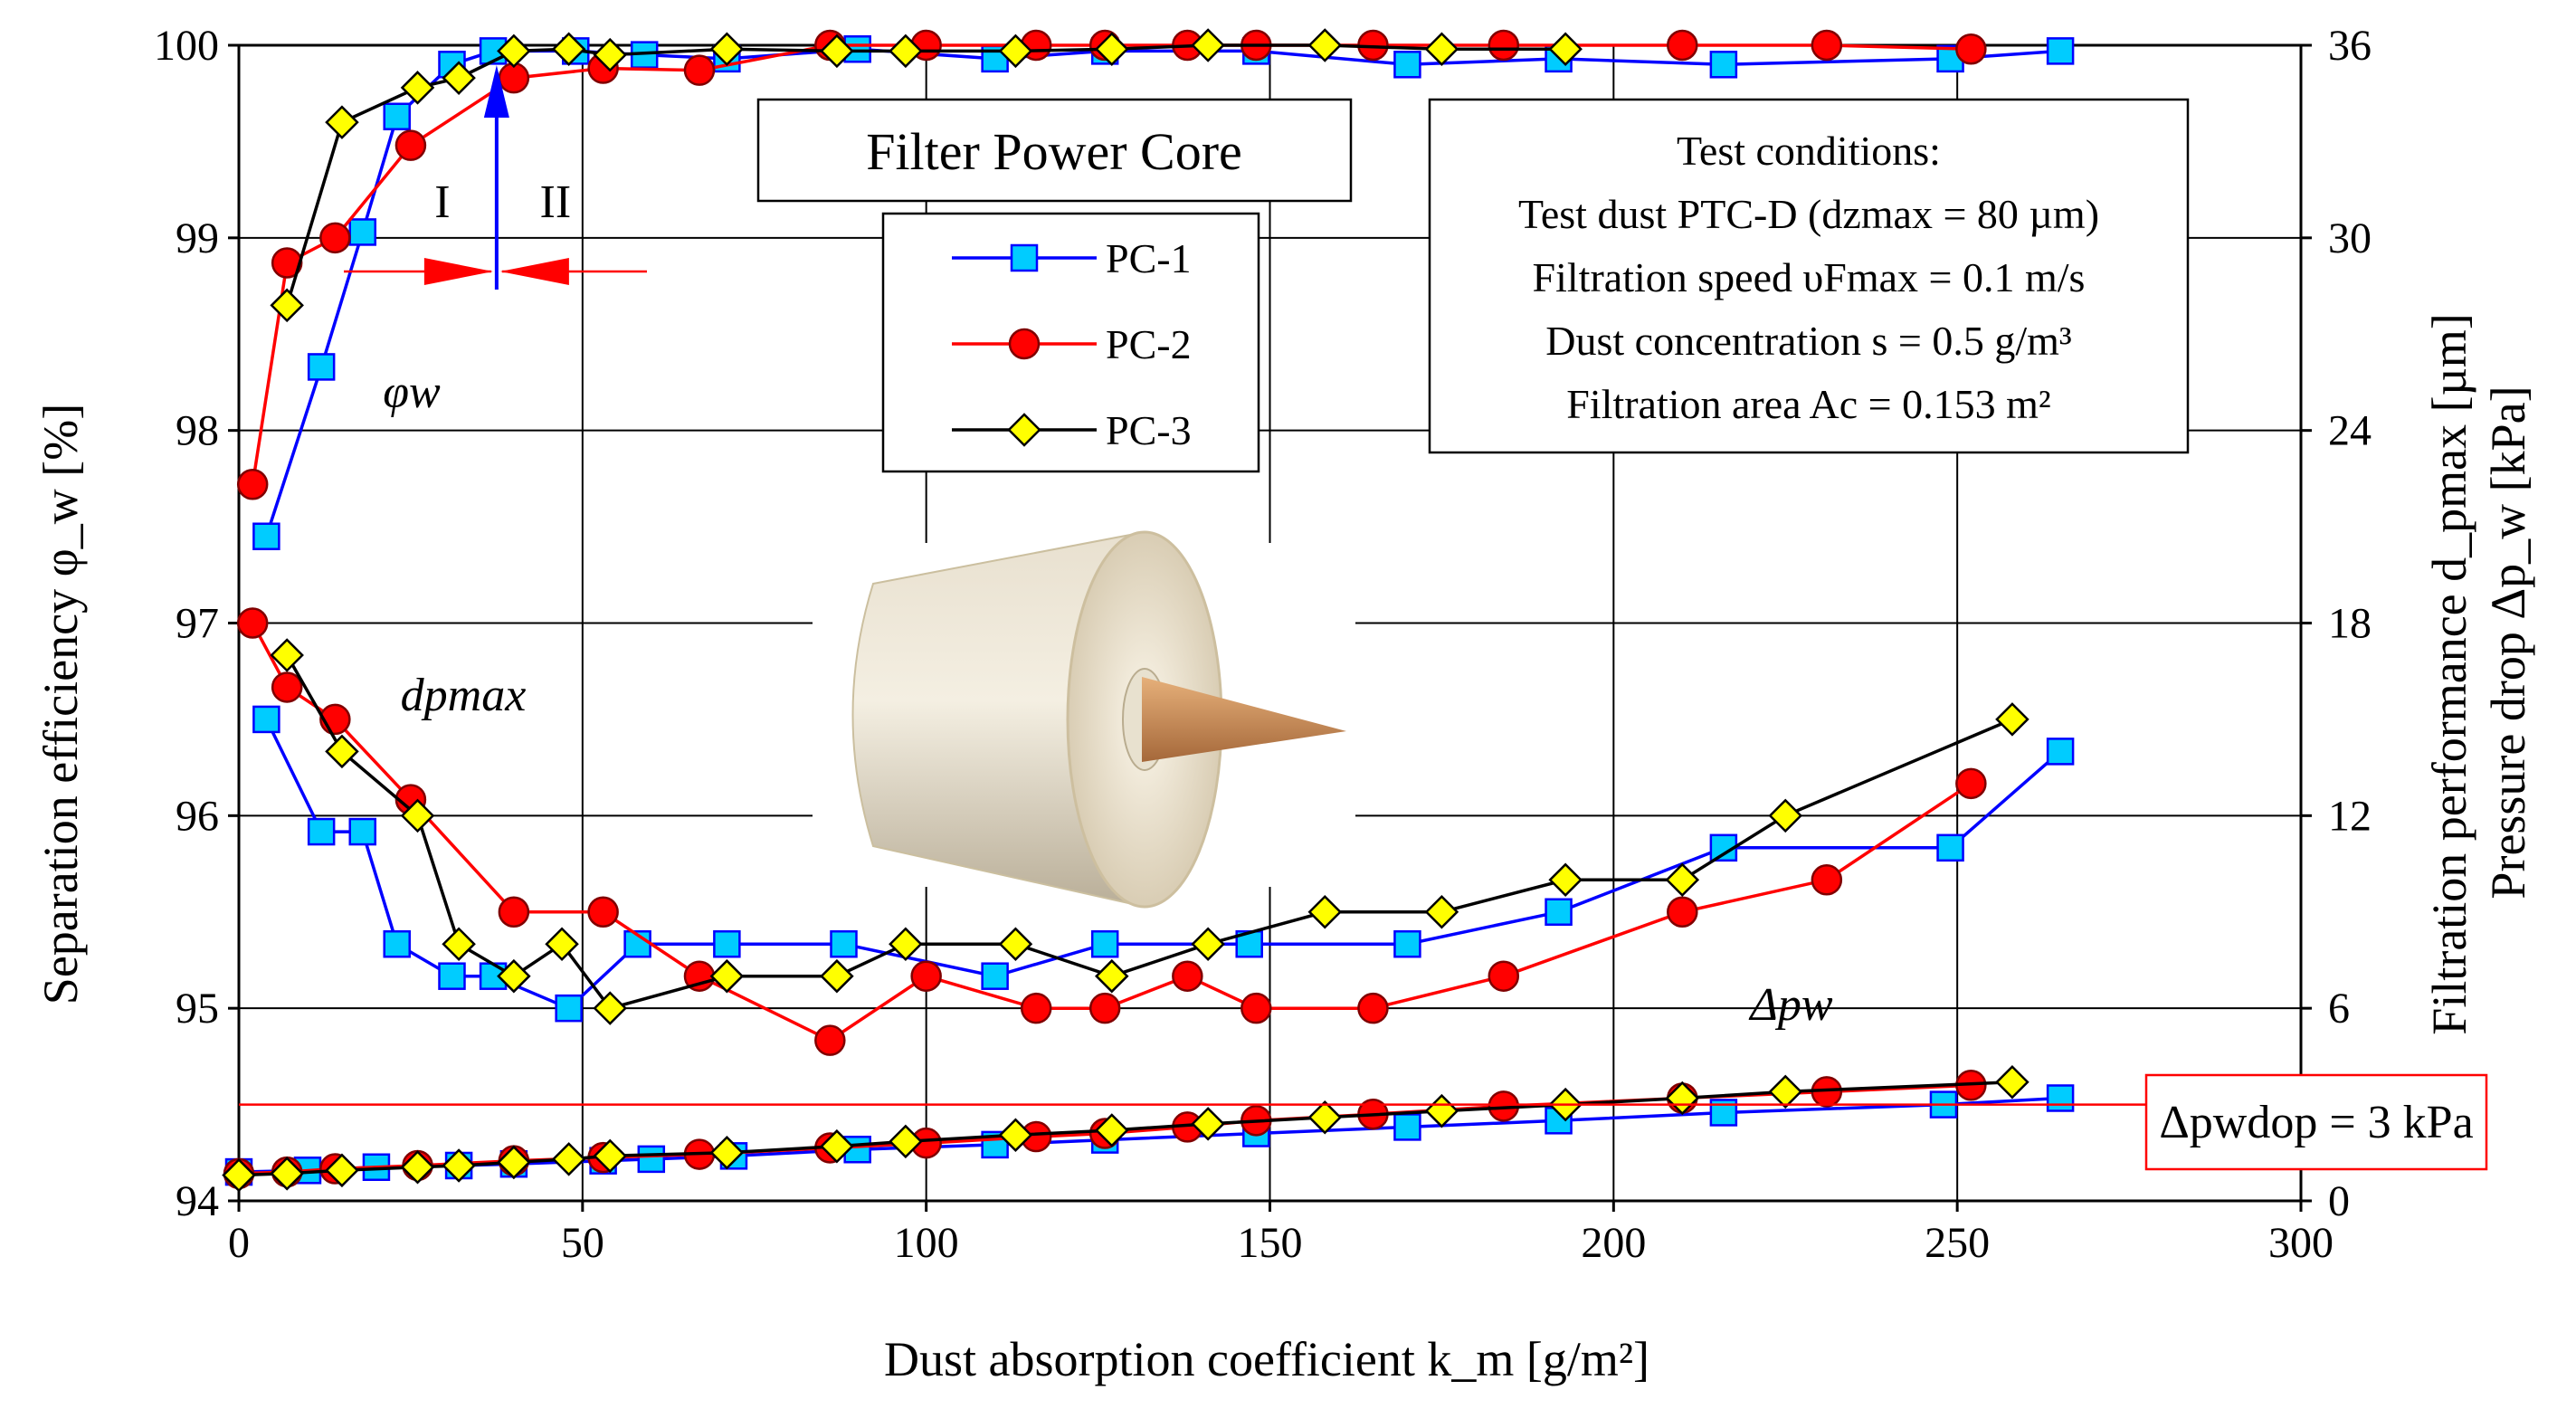 Image resolution: width=2576 pixels, height=1409 pixels. I want to click on cone, so click(1244, 719).